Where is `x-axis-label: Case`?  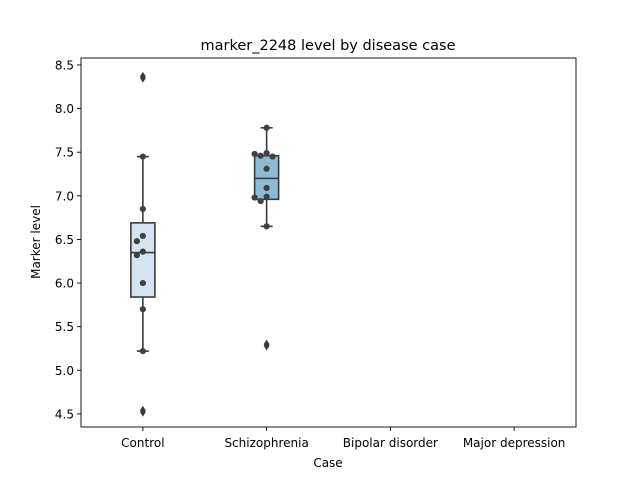 x-axis-label: Case is located at coordinates (327, 463).